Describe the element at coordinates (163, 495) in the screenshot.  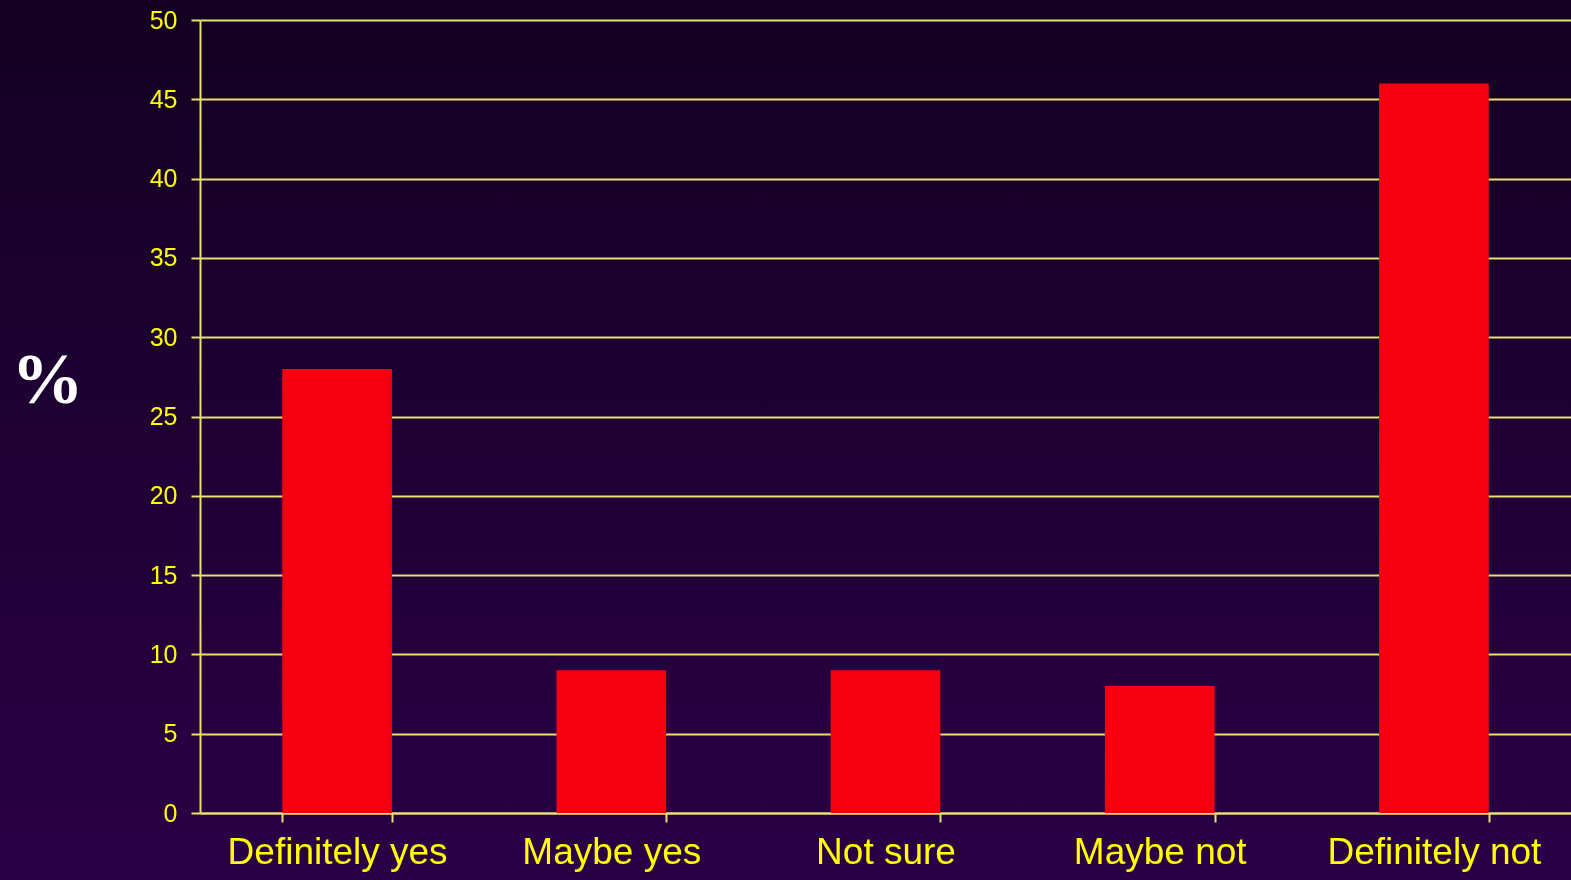
I see `y-tick-label: 20` at that location.